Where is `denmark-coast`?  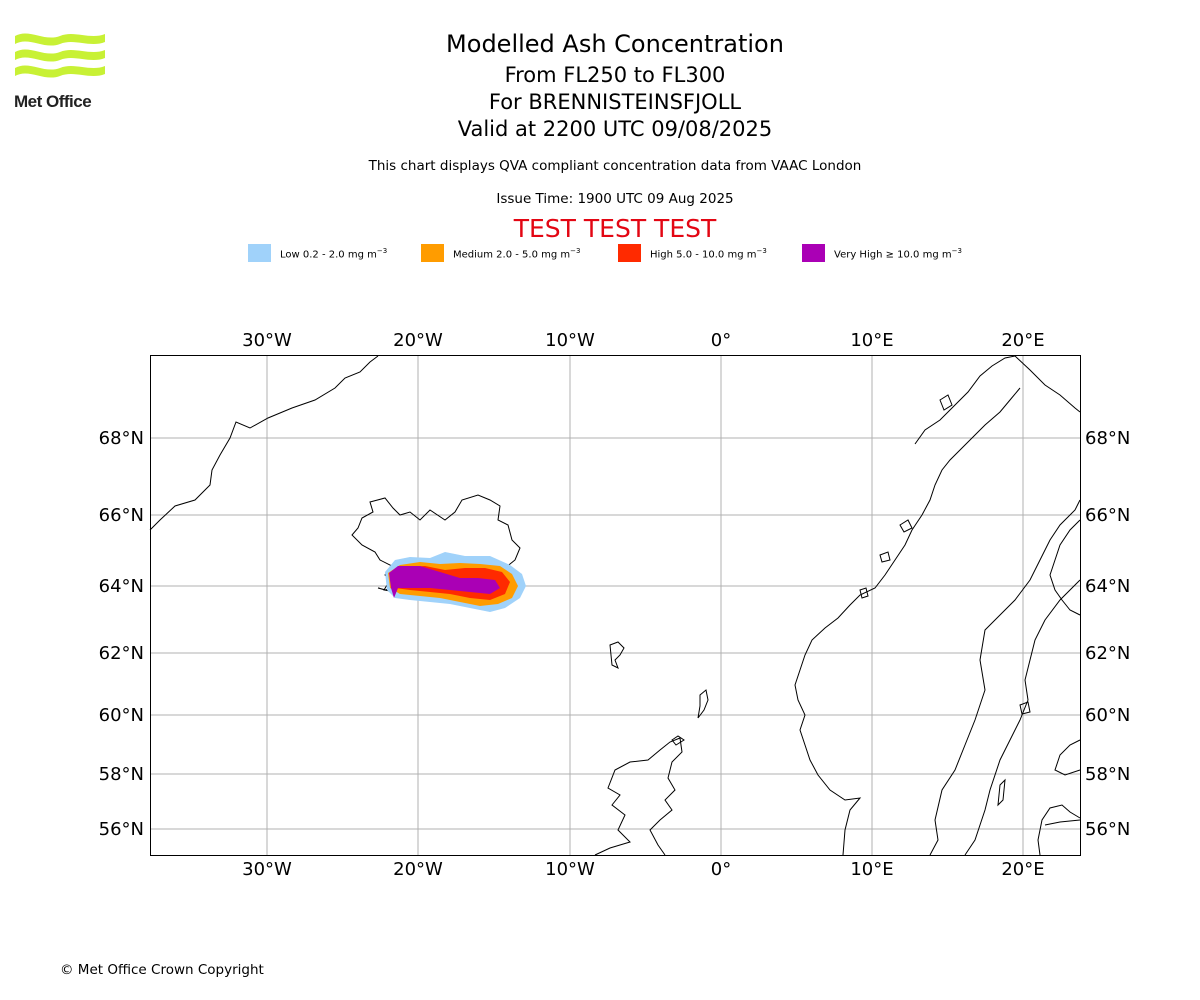
denmark-coast is located at coordinates (1059, 830).